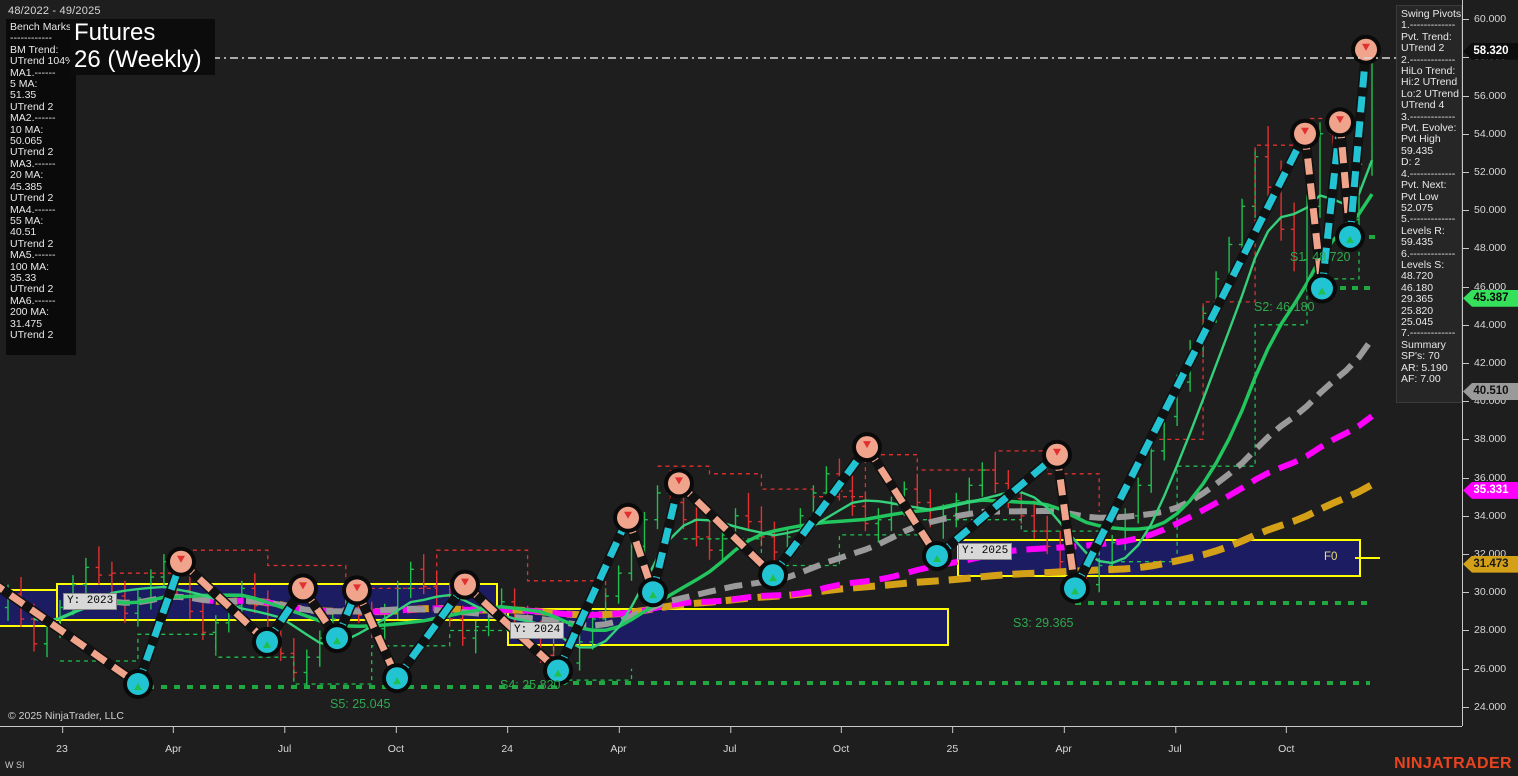 Image resolution: width=1518 pixels, height=776 pixels. What do you see at coordinates (1417, 299) in the screenshot?
I see `swing-pivot-row: 29.365` at bounding box center [1417, 299].